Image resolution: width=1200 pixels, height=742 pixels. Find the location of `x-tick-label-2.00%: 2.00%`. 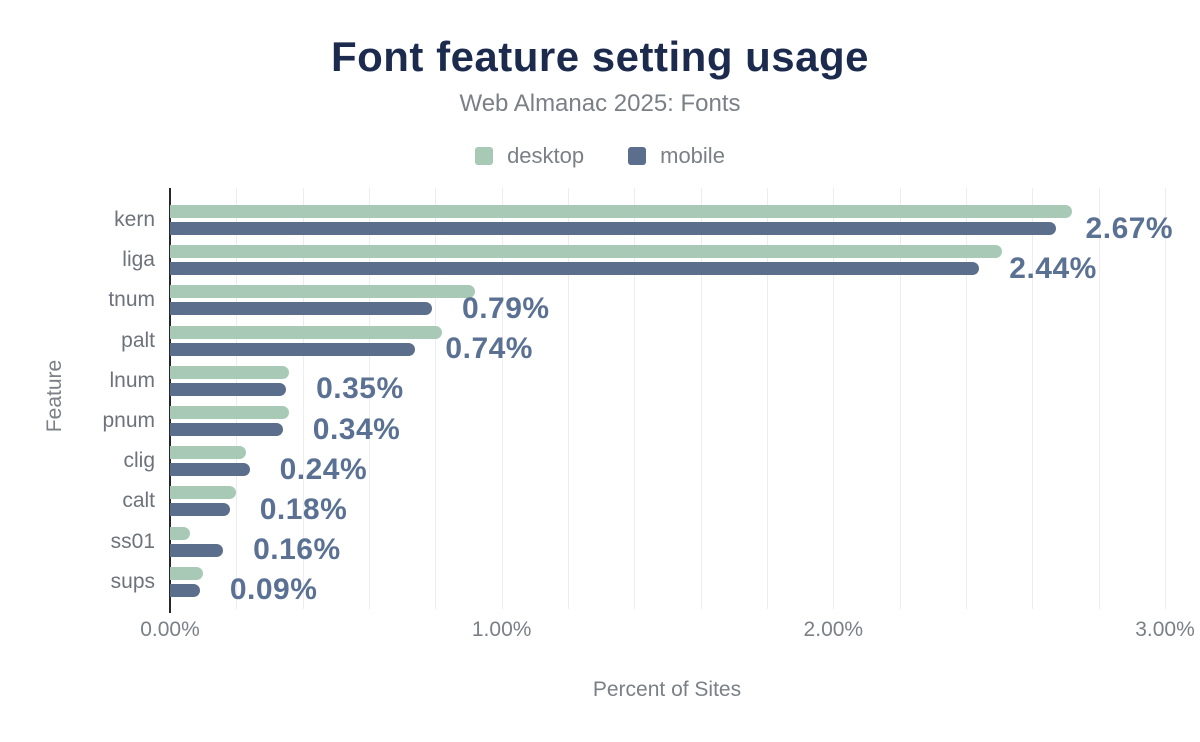

x-tick-label-2.00%: 2.00% is located at coordinates (833, 629).